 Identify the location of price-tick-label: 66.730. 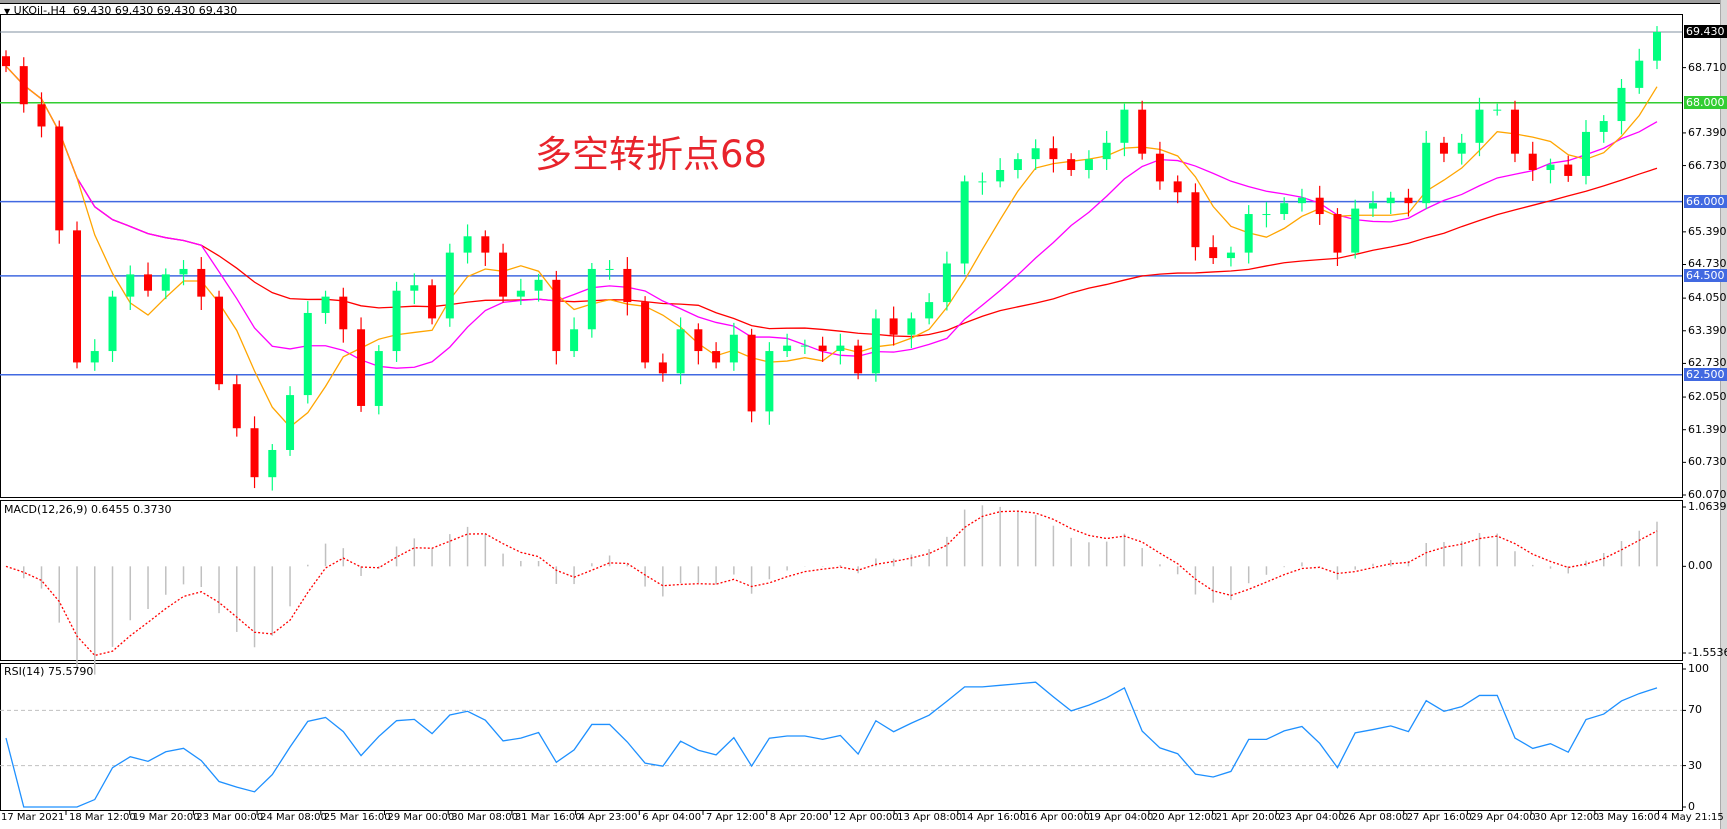
(1707, 165).